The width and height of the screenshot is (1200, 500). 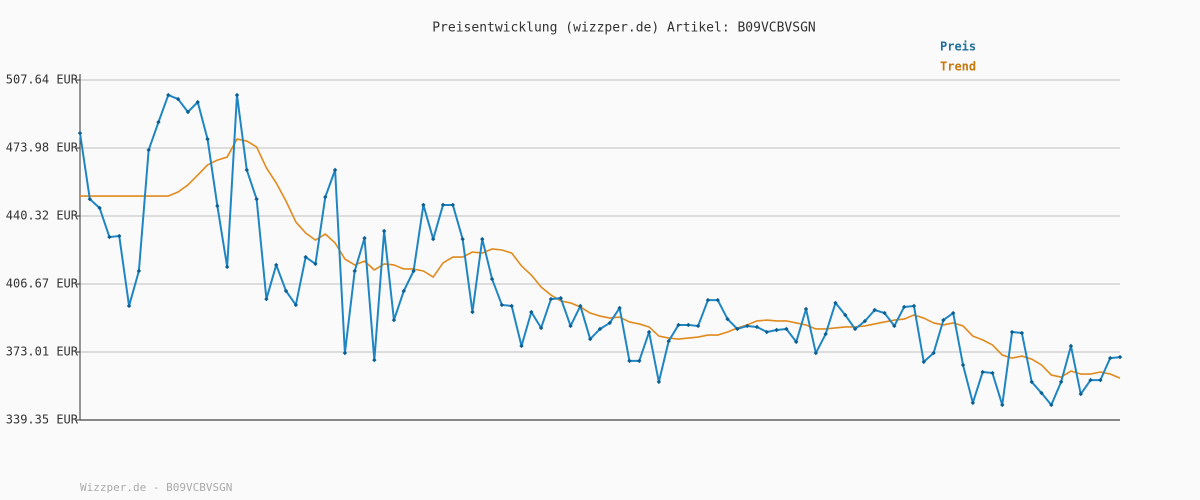 I want to click on y-tick-label: 406.67 EUR, so click(x=42, y=283).